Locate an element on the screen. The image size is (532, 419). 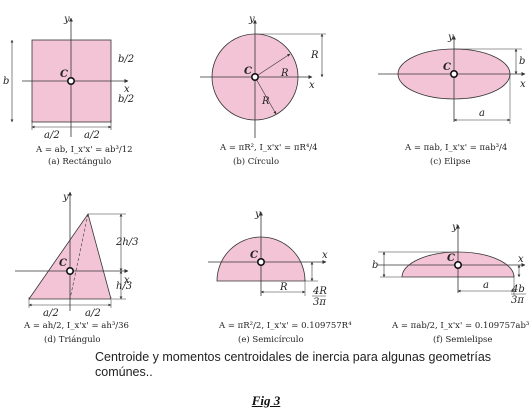
circle-c-label: C is located at coordinates (248, 71).